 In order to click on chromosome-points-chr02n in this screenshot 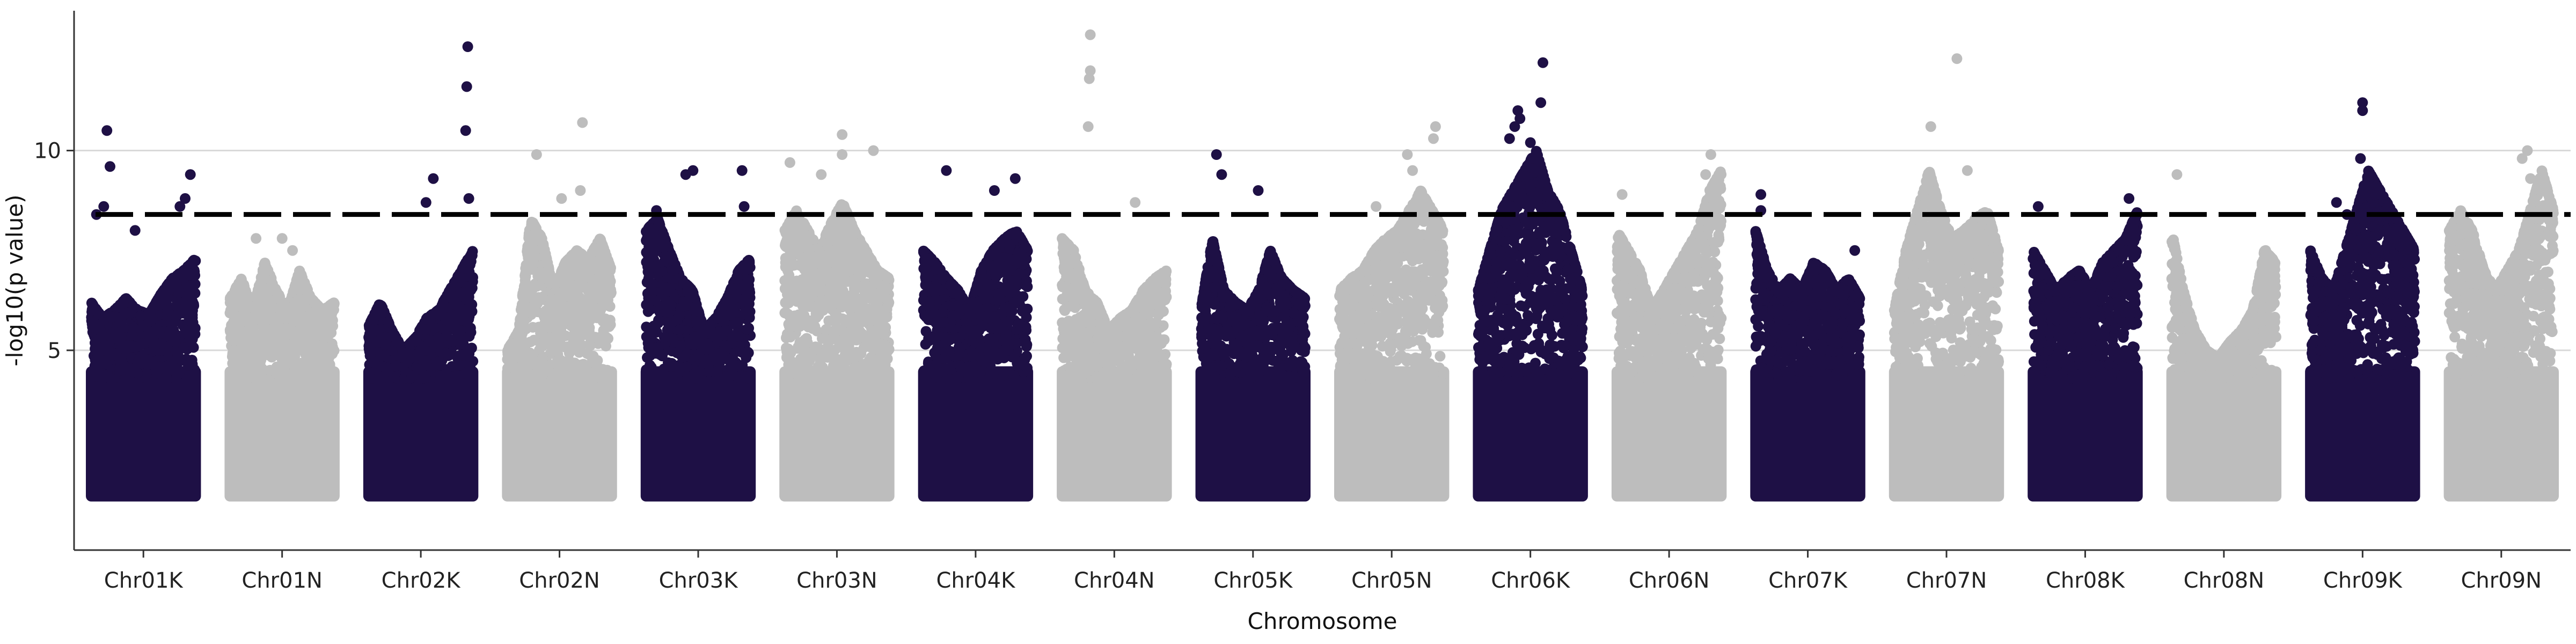, I will do `click(559, 309)`.